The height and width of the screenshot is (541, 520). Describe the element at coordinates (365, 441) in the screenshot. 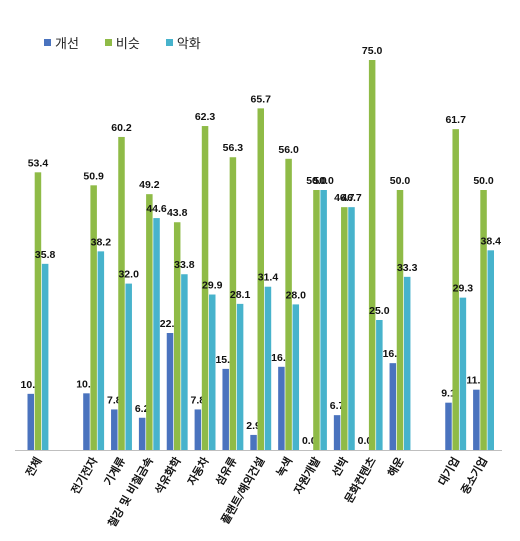

I see `data-label-12-0: 0.0` at that location.